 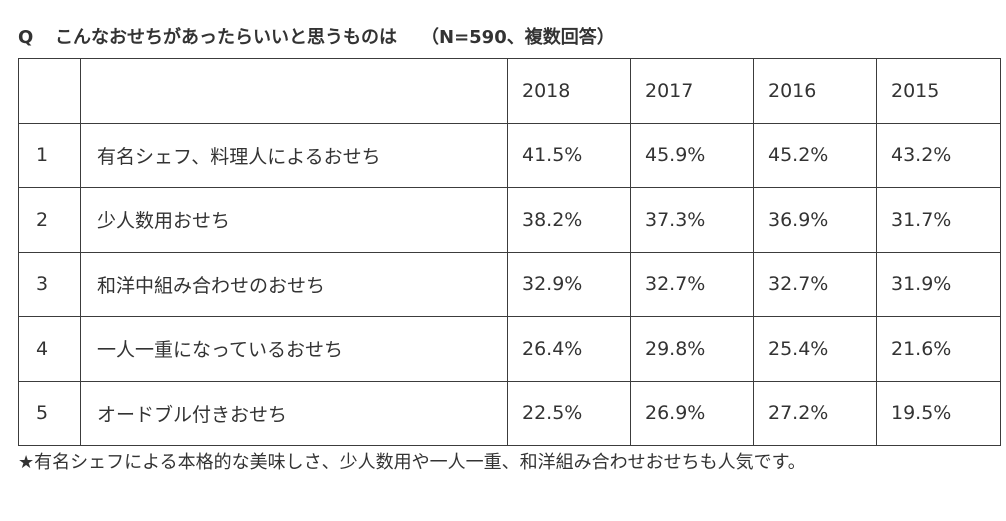 What do you see at coordinates (294, 349) in the screenshot?
I see `item-label-cell: 一人一重になっているおせち` at bounding box center [294, 349].